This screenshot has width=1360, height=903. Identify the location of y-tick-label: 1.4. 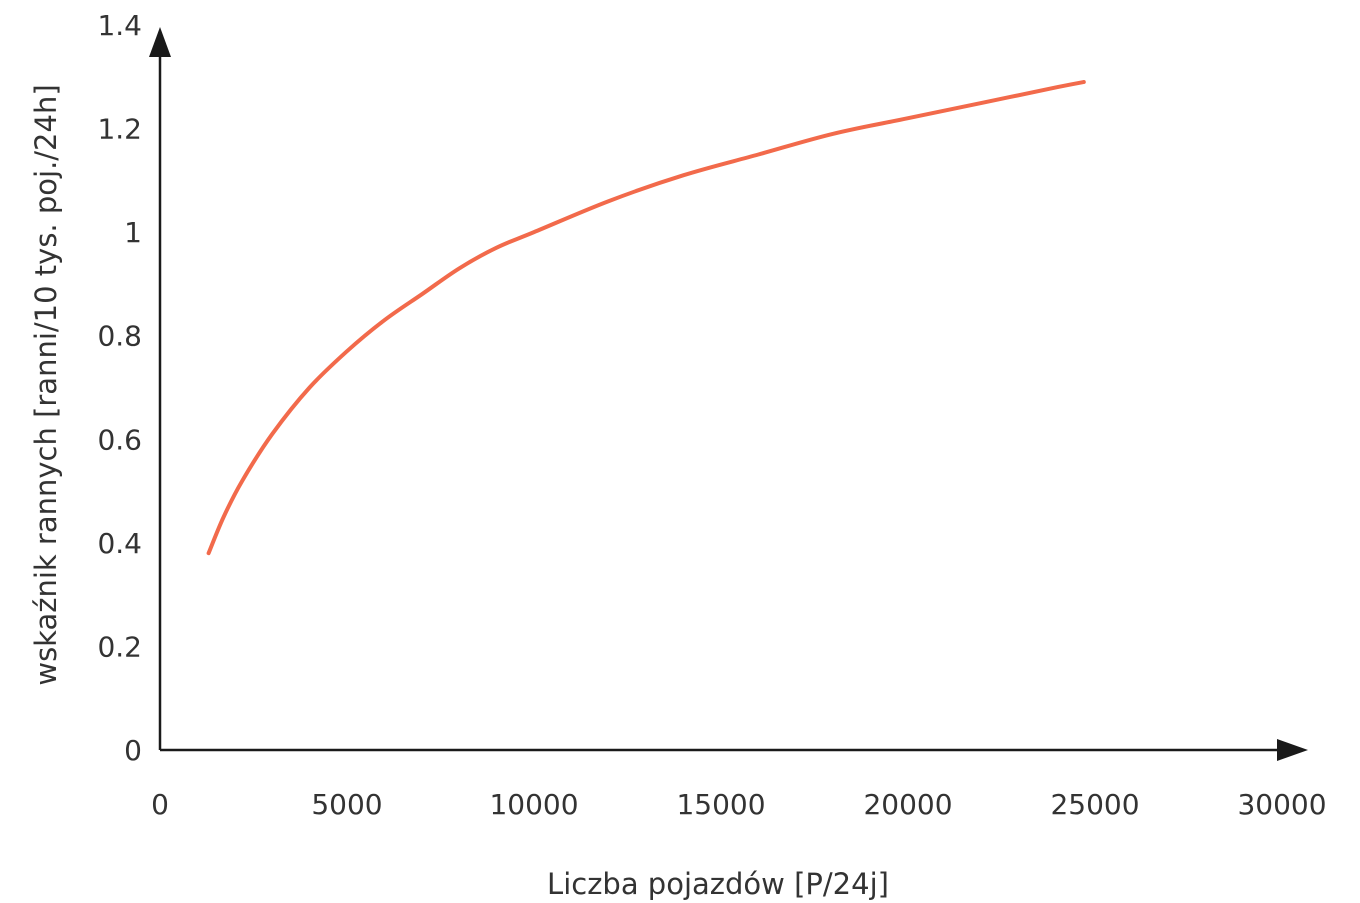
(119, 25).